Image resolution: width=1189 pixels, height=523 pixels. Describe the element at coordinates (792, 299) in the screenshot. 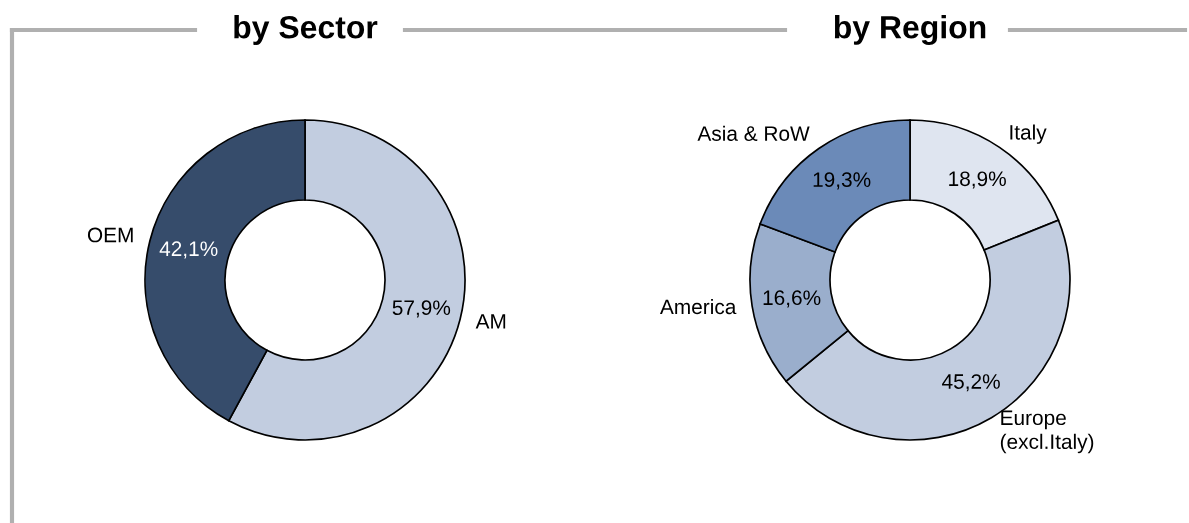

I see `data-label: 16,6%` at that location.